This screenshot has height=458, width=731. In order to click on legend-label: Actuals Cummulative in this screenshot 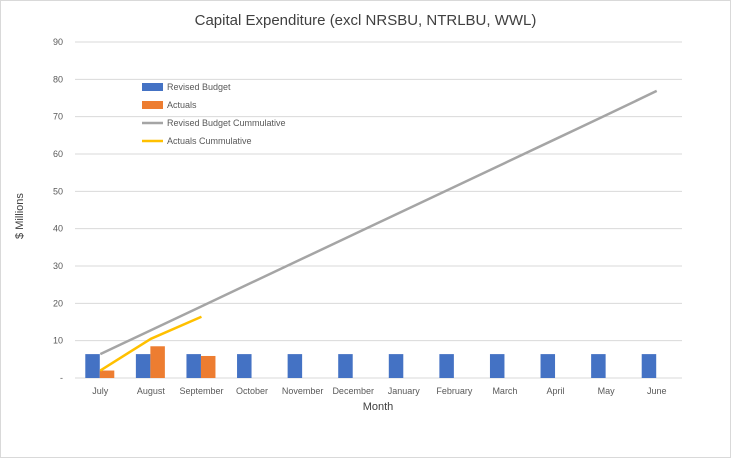, I will do `click(209, 141)`.